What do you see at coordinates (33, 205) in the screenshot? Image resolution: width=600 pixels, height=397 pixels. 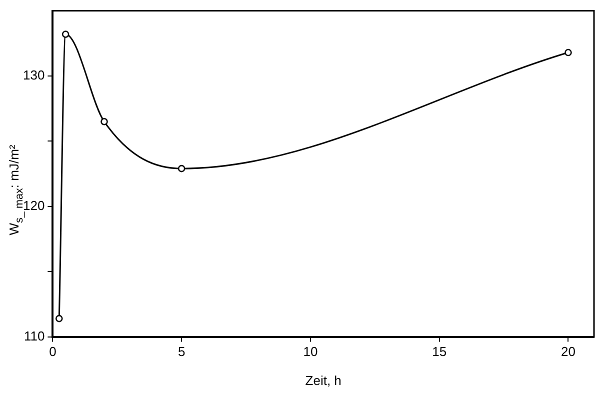 I see `y-tick-label: 120` at bounding box center [33, 205].